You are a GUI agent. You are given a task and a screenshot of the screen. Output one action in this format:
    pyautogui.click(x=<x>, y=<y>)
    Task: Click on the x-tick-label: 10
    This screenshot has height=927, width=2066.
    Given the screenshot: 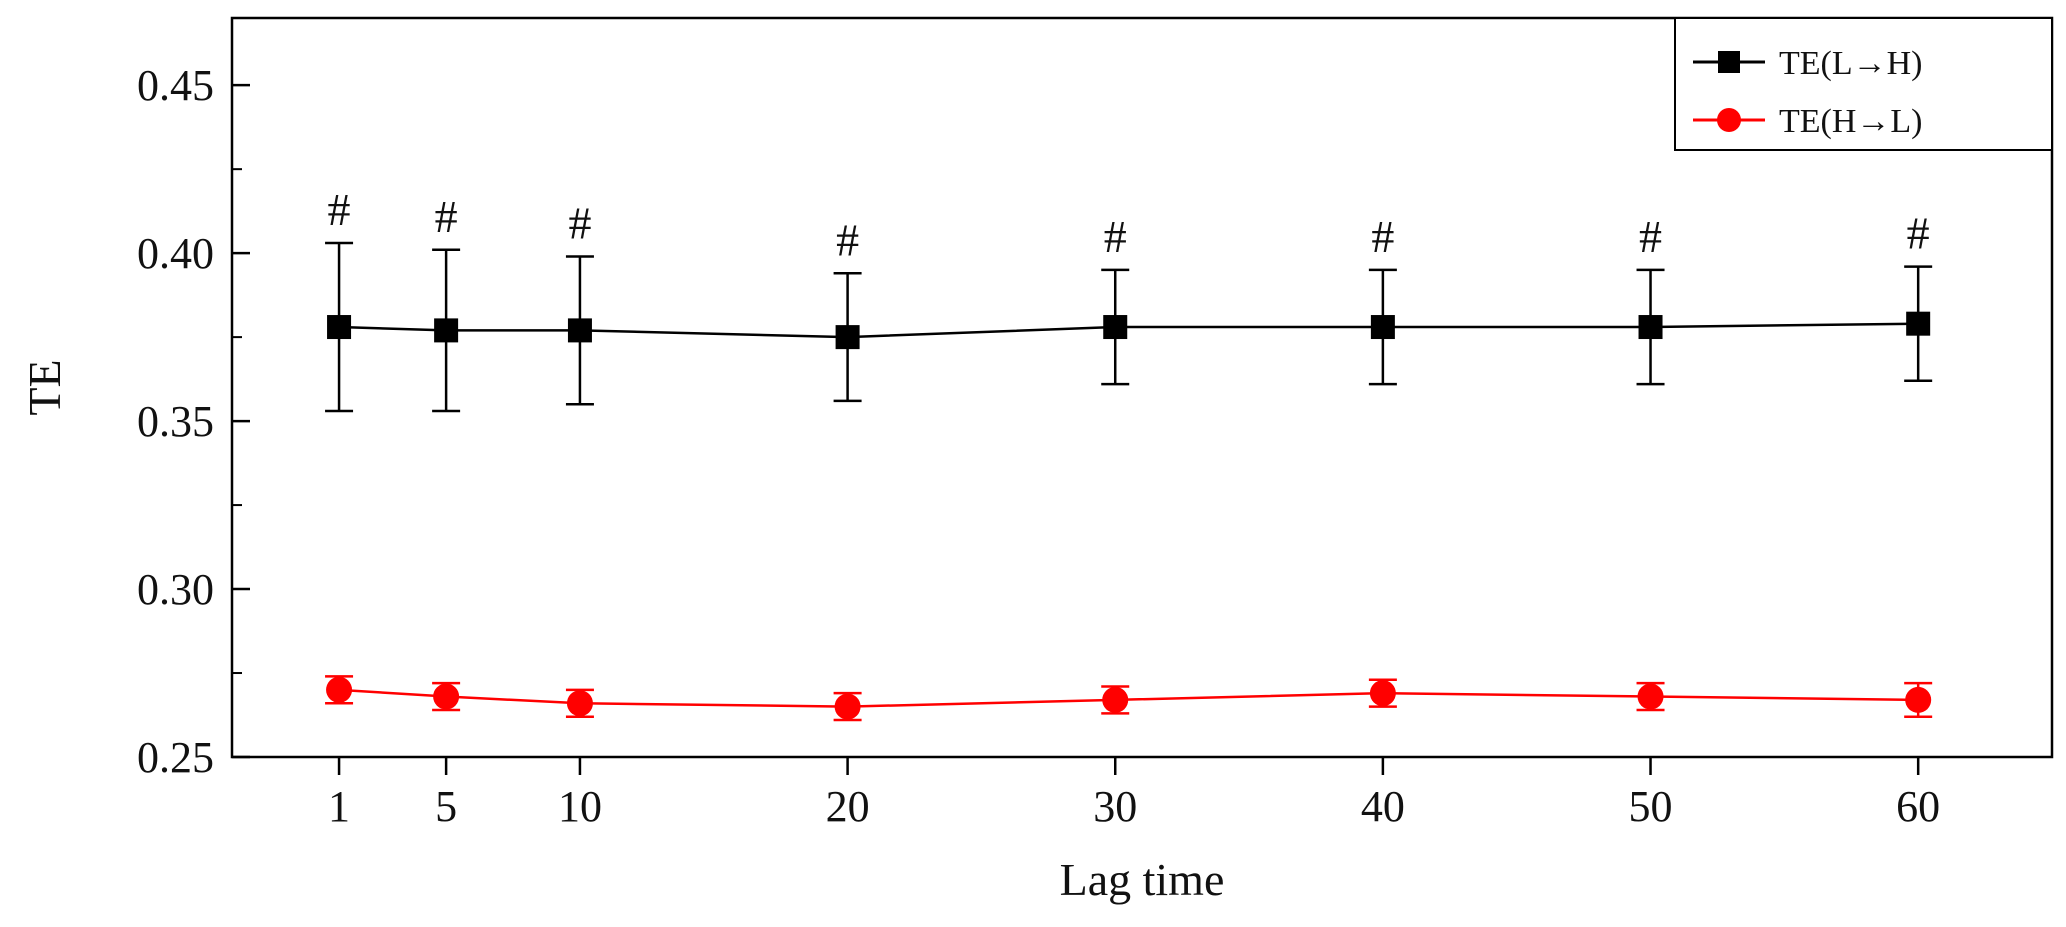 What is the action you would take?
    pyautogui.click(x=580, y=806)
    